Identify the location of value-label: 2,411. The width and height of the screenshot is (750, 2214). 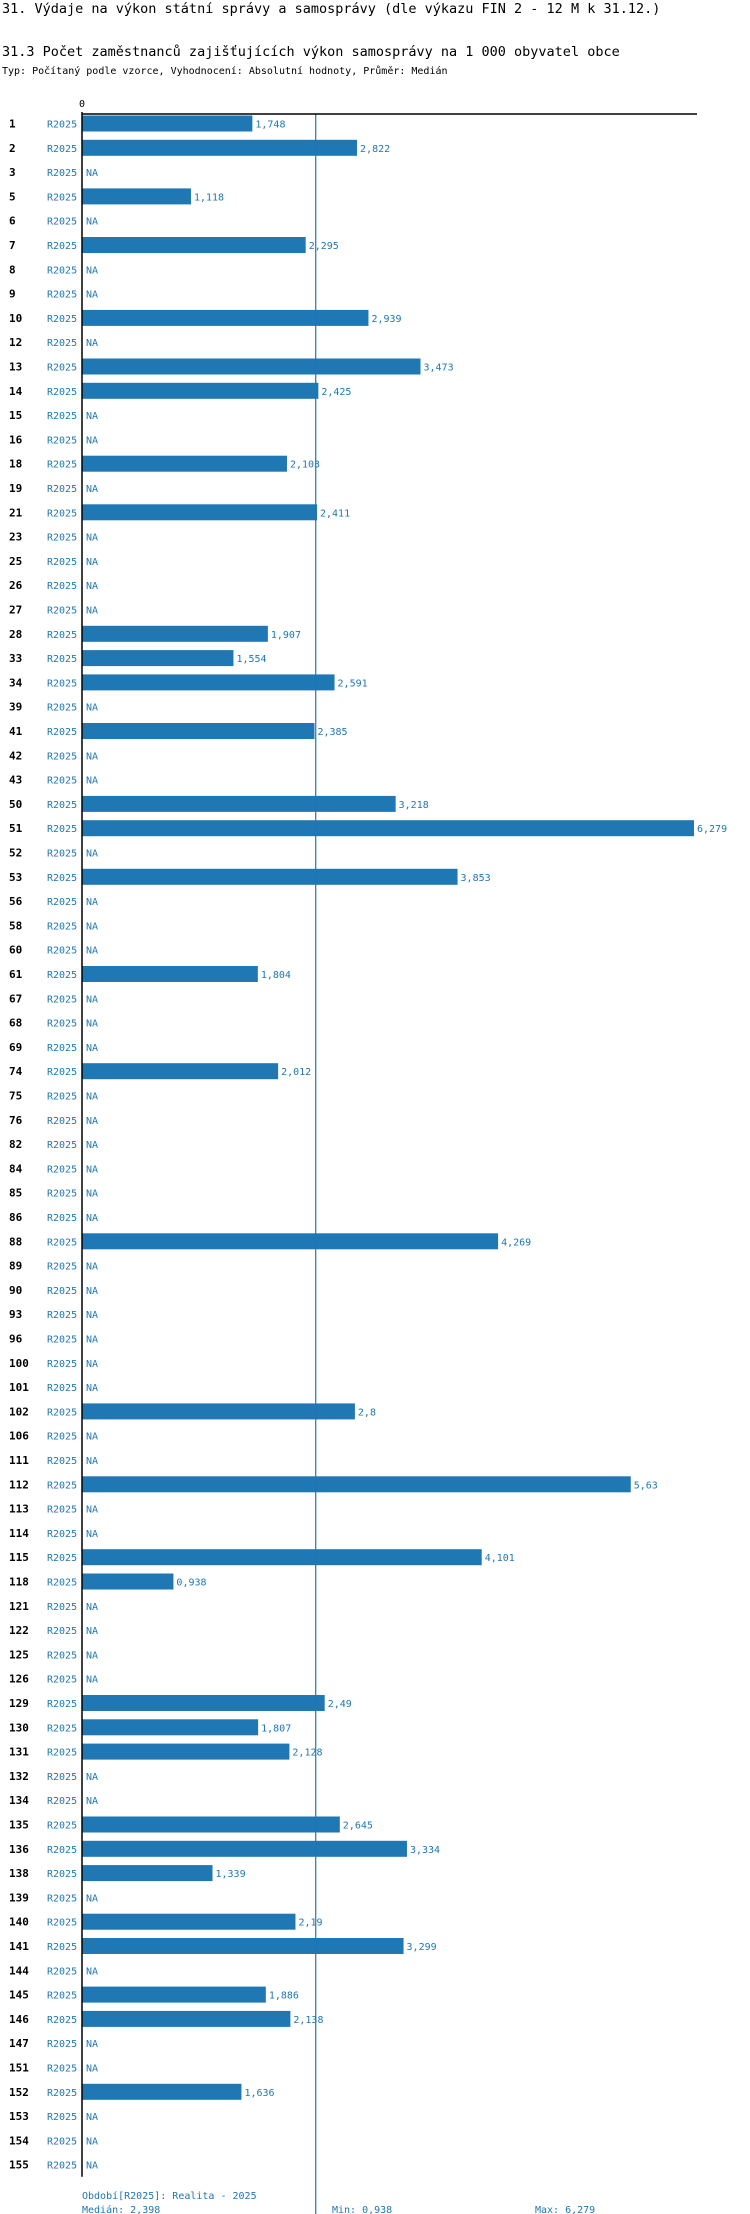
(335, 513).